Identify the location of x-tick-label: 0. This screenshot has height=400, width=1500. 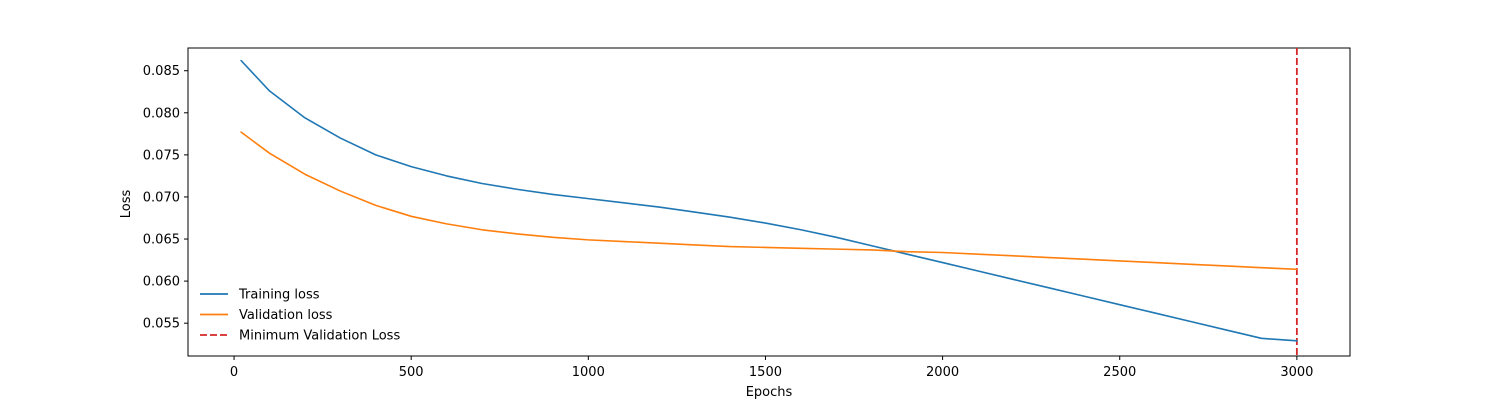
(234, 372).